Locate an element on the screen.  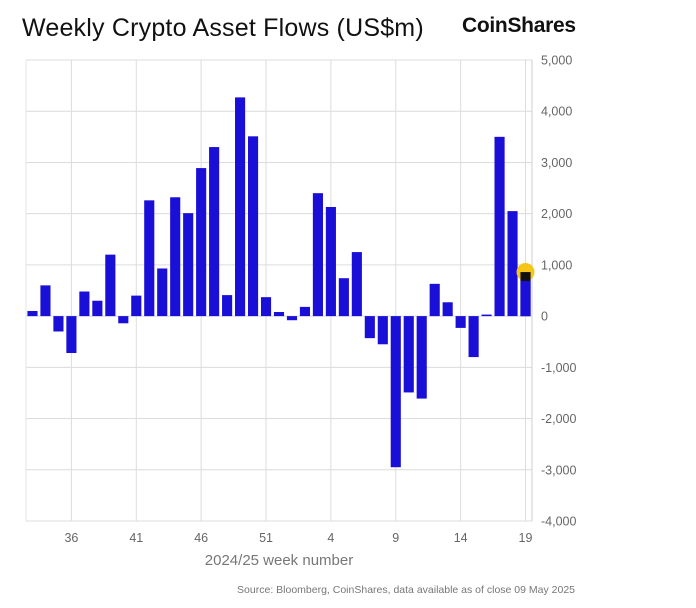
x-tick-label: 9 is located at coordinates (395, 538).